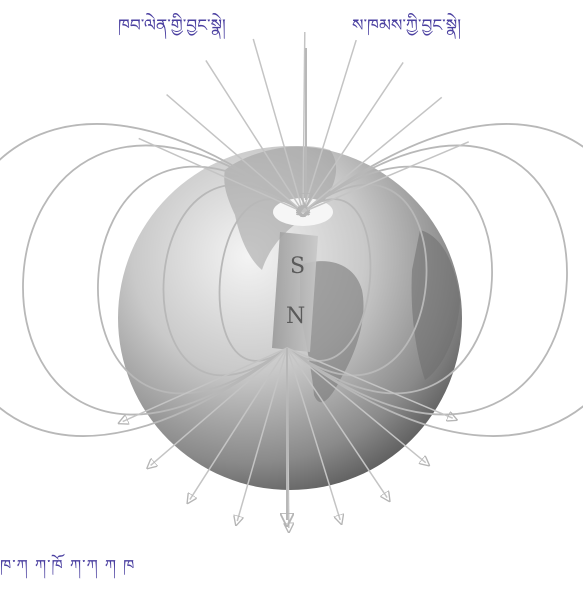 The width and height of the screenshot is (583, 593). Describe the element at coordinates (172, 26) in the screenshot. I see `magnetic-north-pole-label: ཁབ་ལེན་གྱི་བྱང་སྣེ།` at that location.